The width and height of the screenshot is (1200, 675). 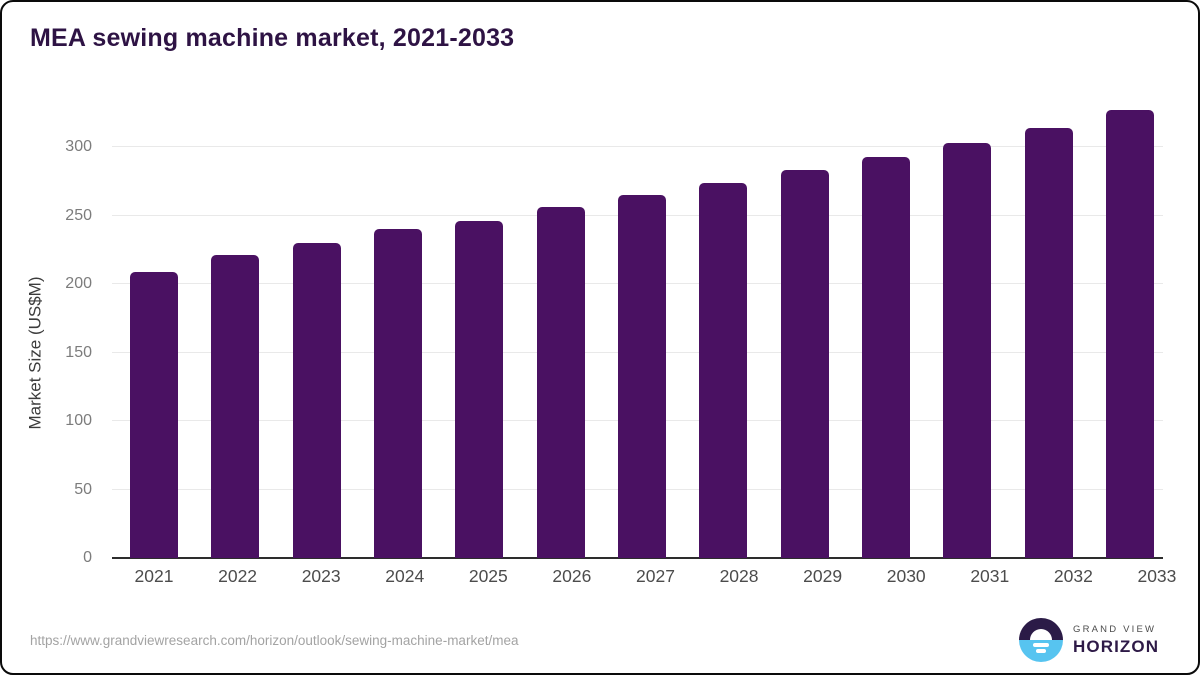 I want to click on horizon-sun-icon, so click(x=1041, y=640).